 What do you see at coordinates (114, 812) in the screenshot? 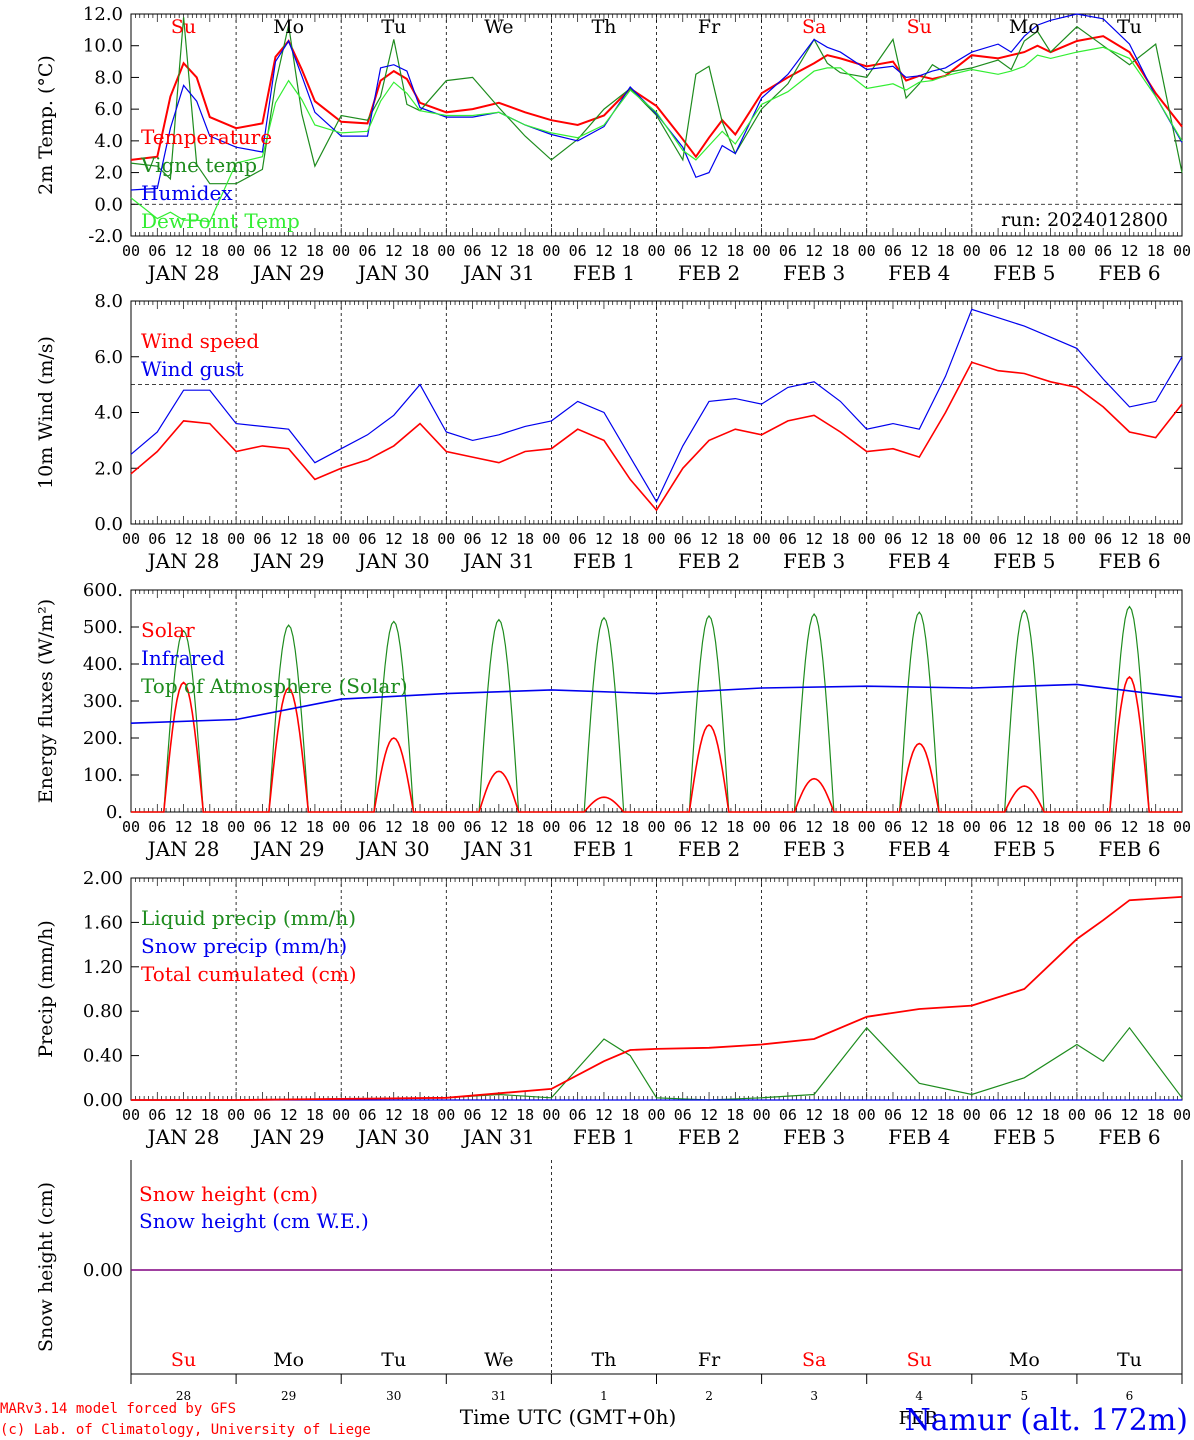
I see `y-tick-label: 0.` at bounding box center [114, 812].